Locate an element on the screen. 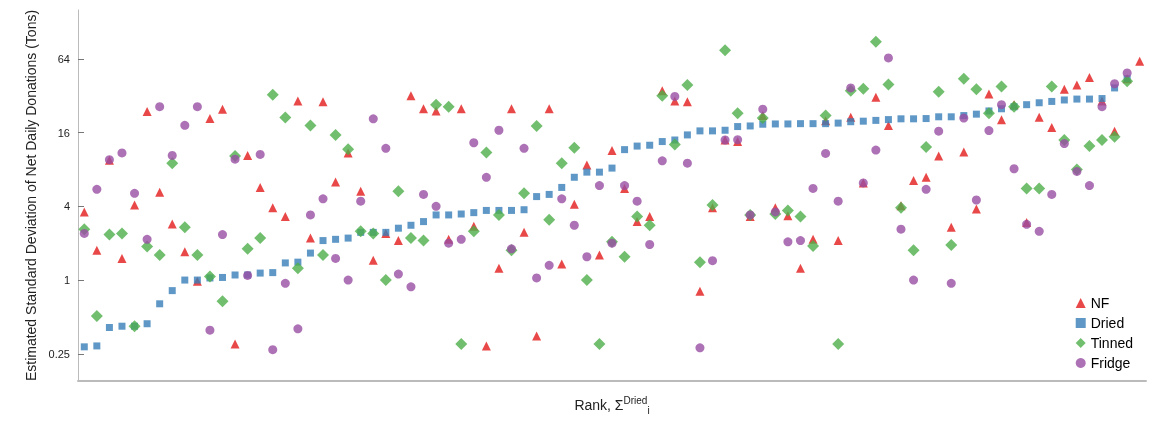 This screenshot has height=428, width=1156. y-tick-label: 4 is located at coordinates (66, 206).